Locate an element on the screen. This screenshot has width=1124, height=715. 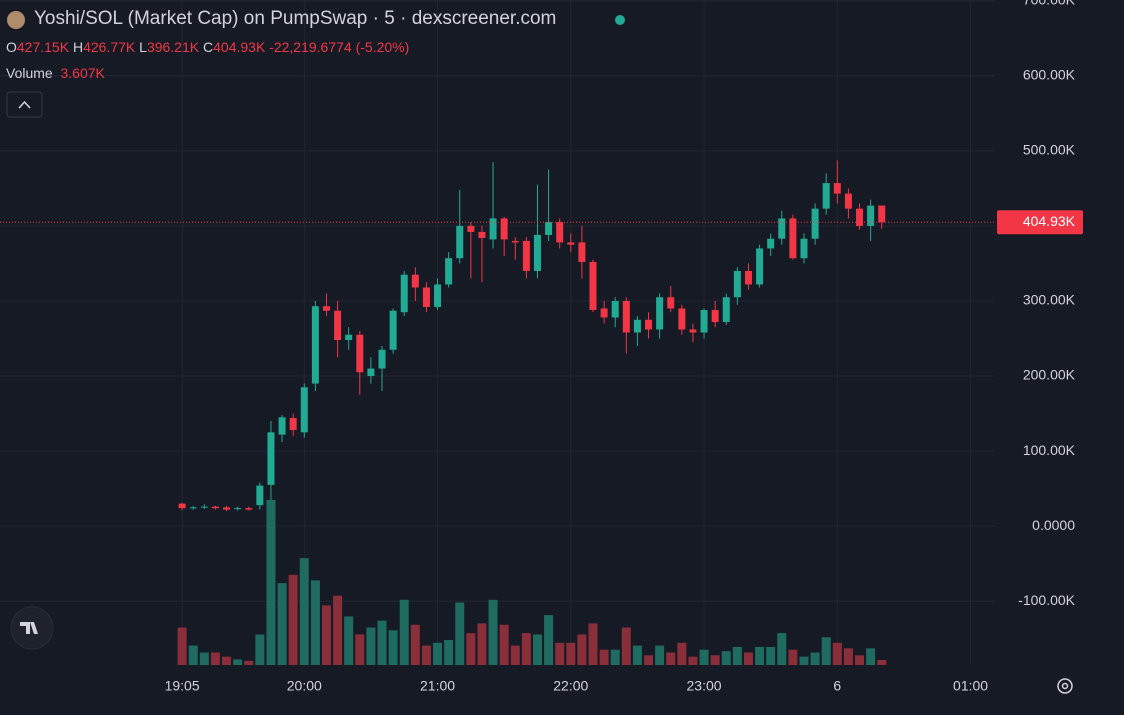
x-tick-label: 6 is located at coordinates (837, 686).